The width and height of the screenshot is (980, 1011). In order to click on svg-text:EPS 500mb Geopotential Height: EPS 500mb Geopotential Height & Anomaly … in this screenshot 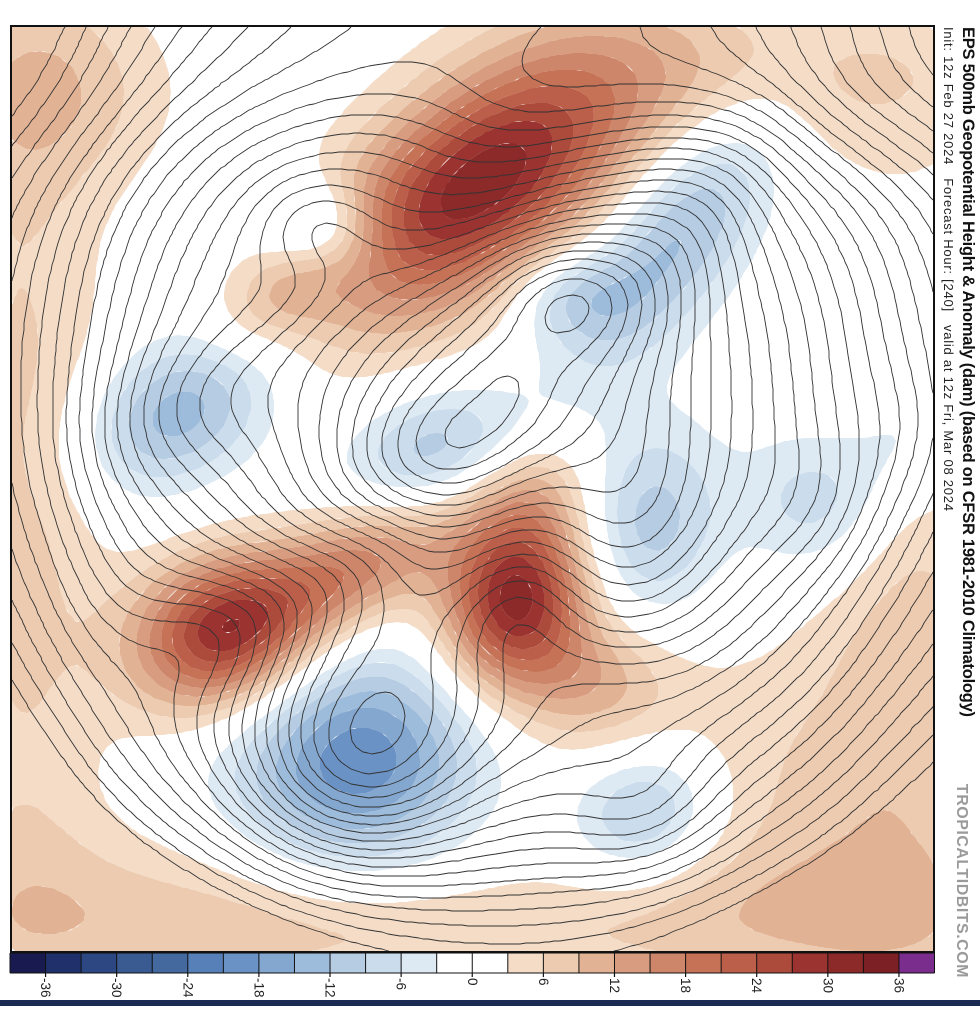, I will do `click(968, 372)`.